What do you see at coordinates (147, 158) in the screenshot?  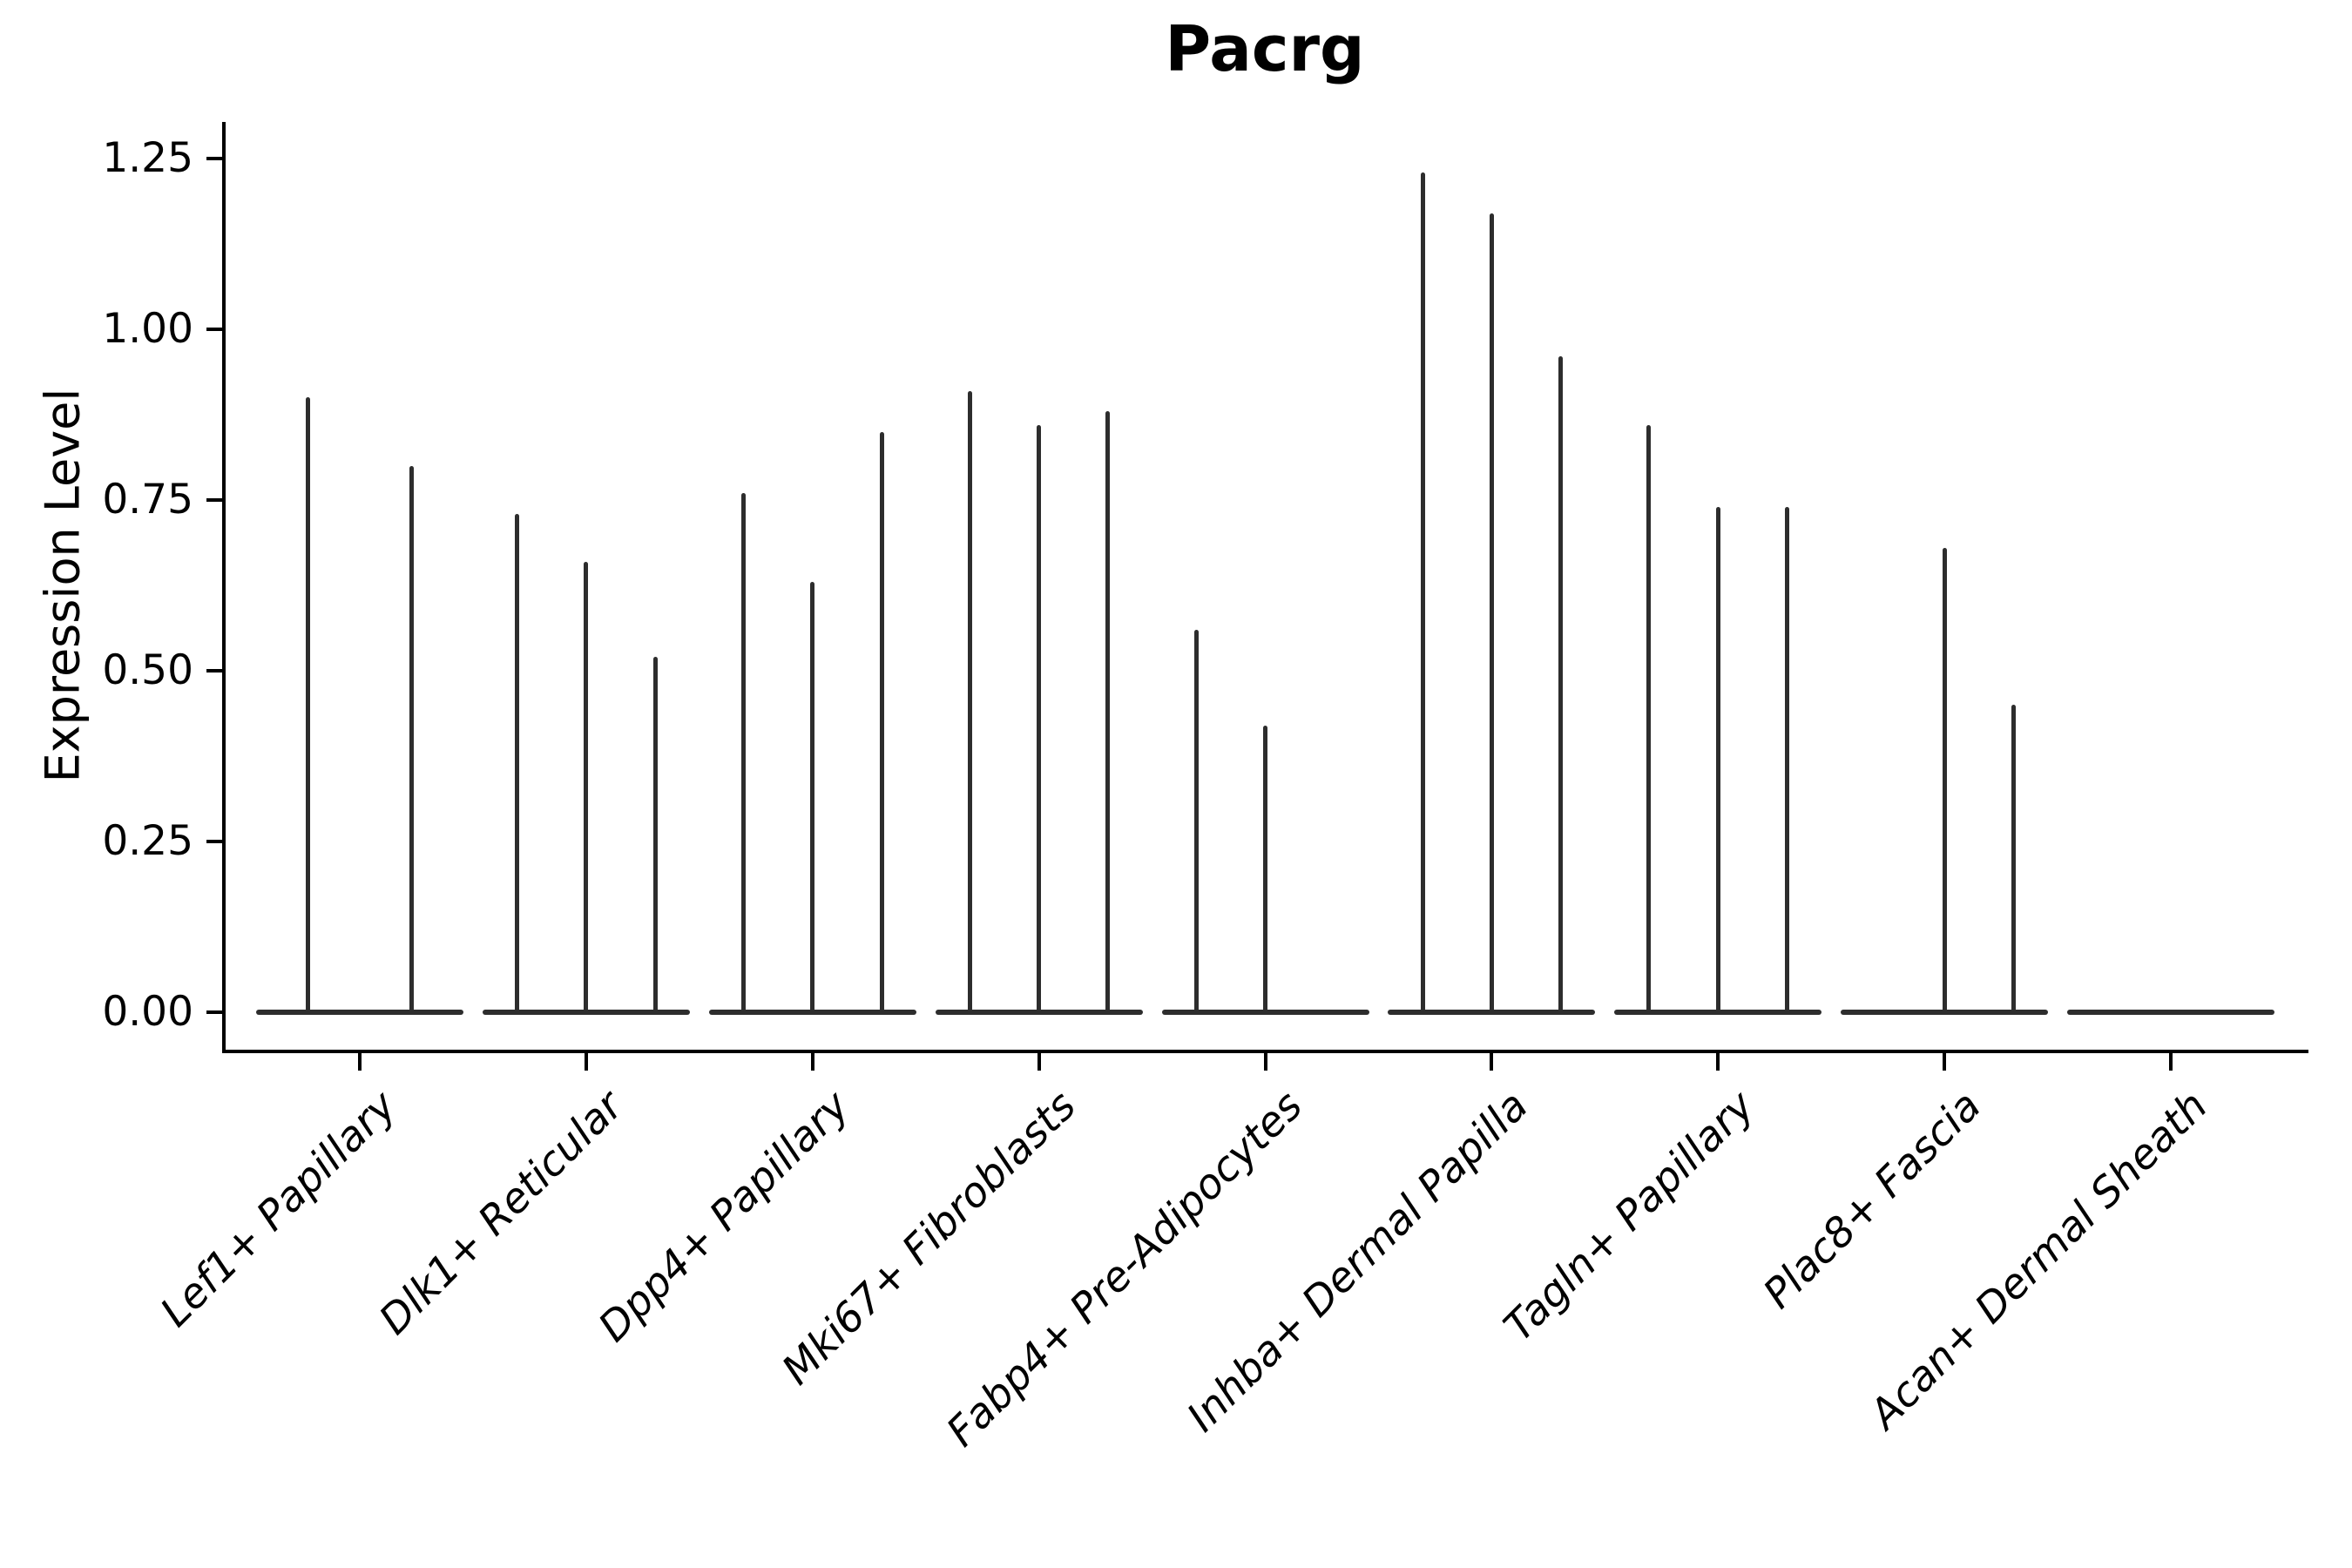 I see `y-tick-label: 1.25` at bounding box center [147, 158].